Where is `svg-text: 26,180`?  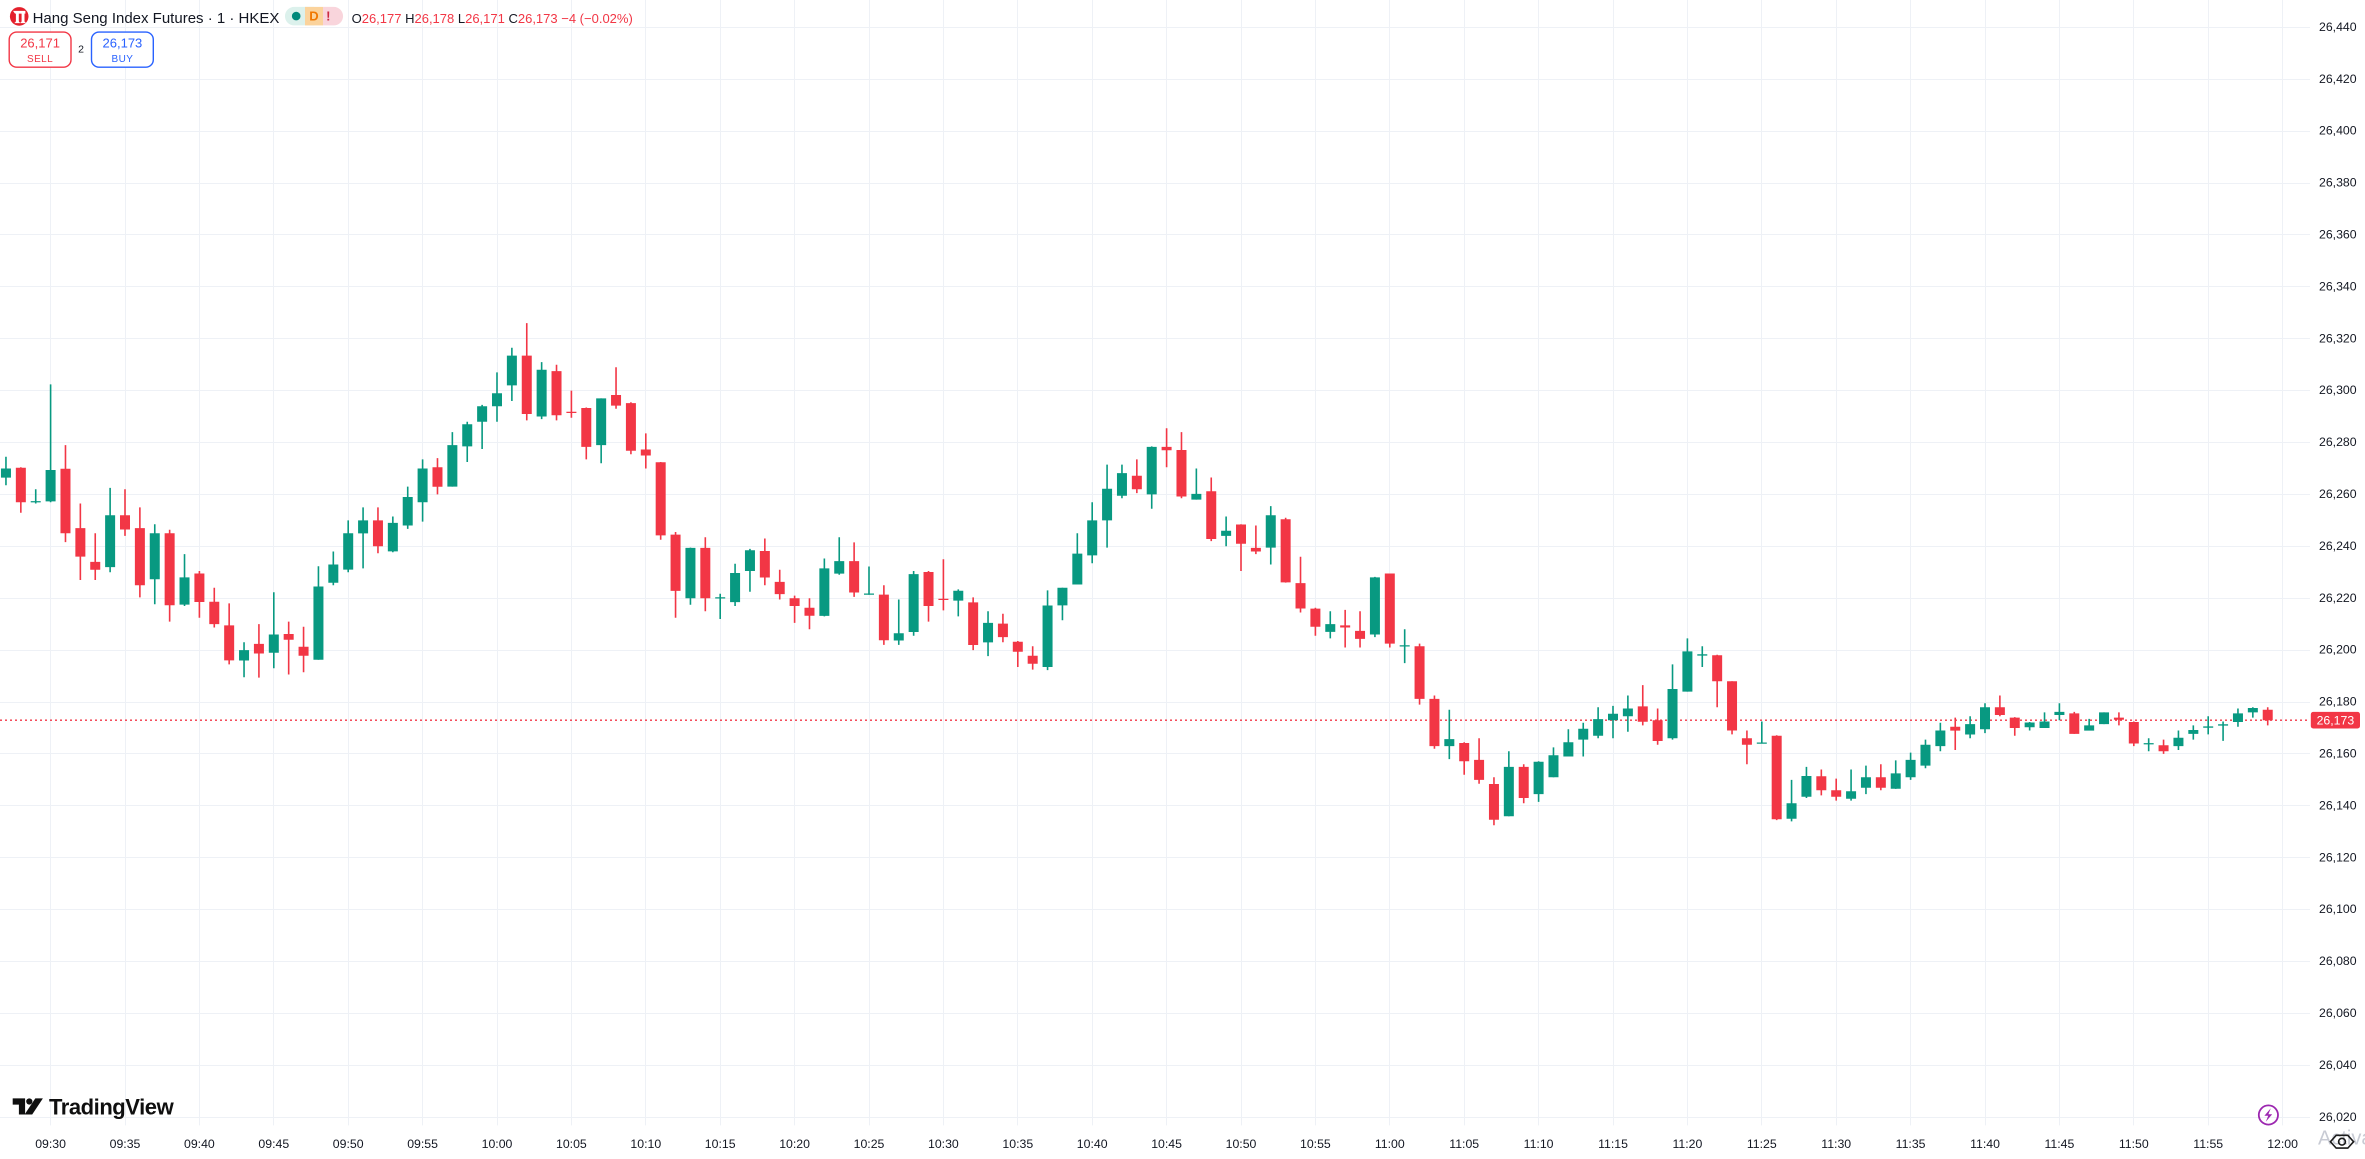
svg-text: 26,180 is located at coordinates (2338, 702).